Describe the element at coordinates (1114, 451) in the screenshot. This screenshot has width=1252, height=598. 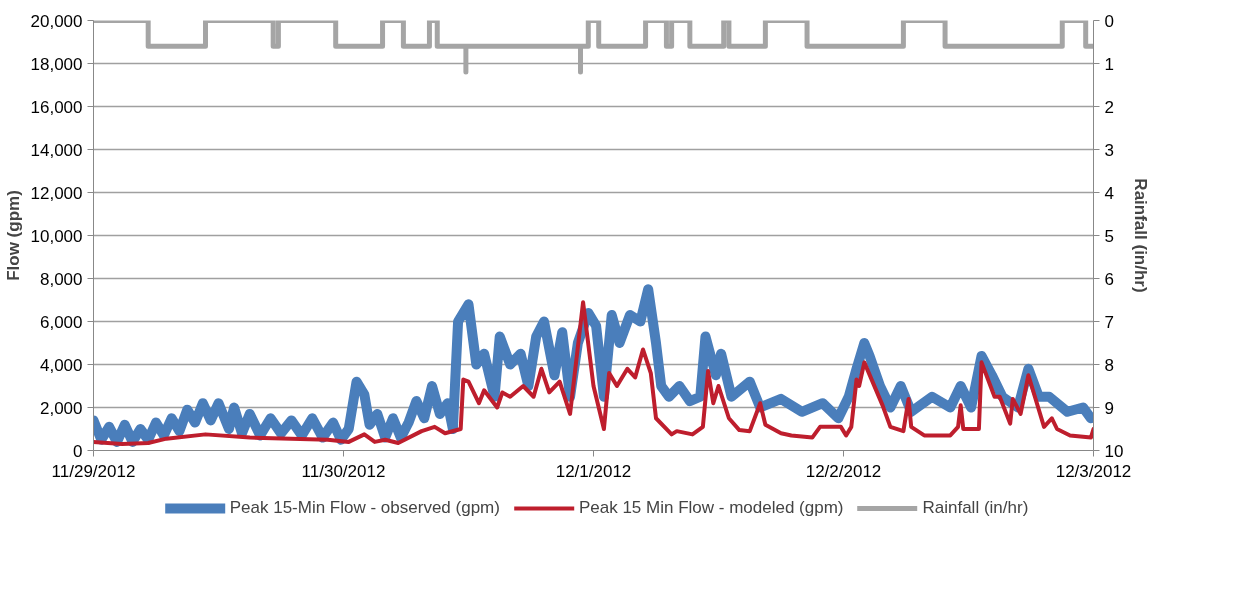
I see `y2-tick-label: 10` at that location.